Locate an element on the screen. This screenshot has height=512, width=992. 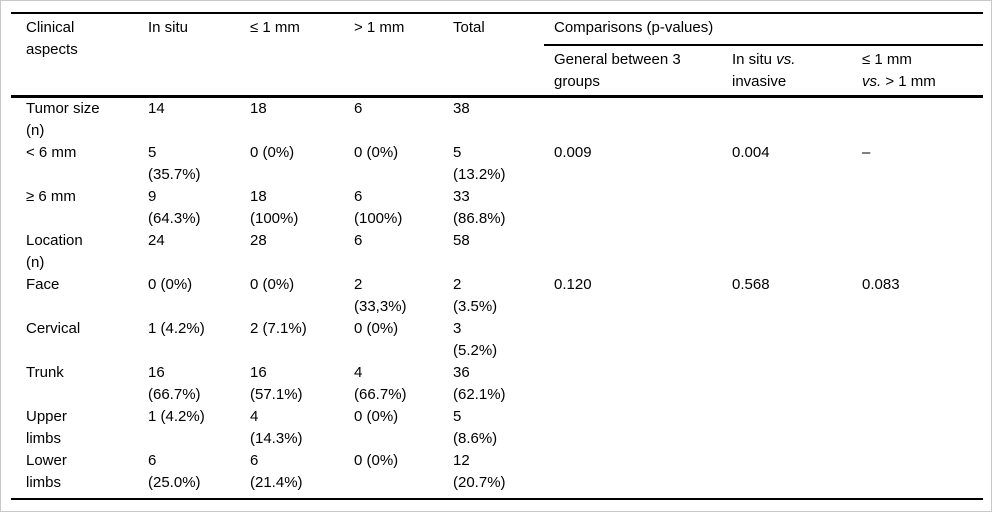
cell-le-1mm: 16 (57.1%) is located at coordinates (276, 383).